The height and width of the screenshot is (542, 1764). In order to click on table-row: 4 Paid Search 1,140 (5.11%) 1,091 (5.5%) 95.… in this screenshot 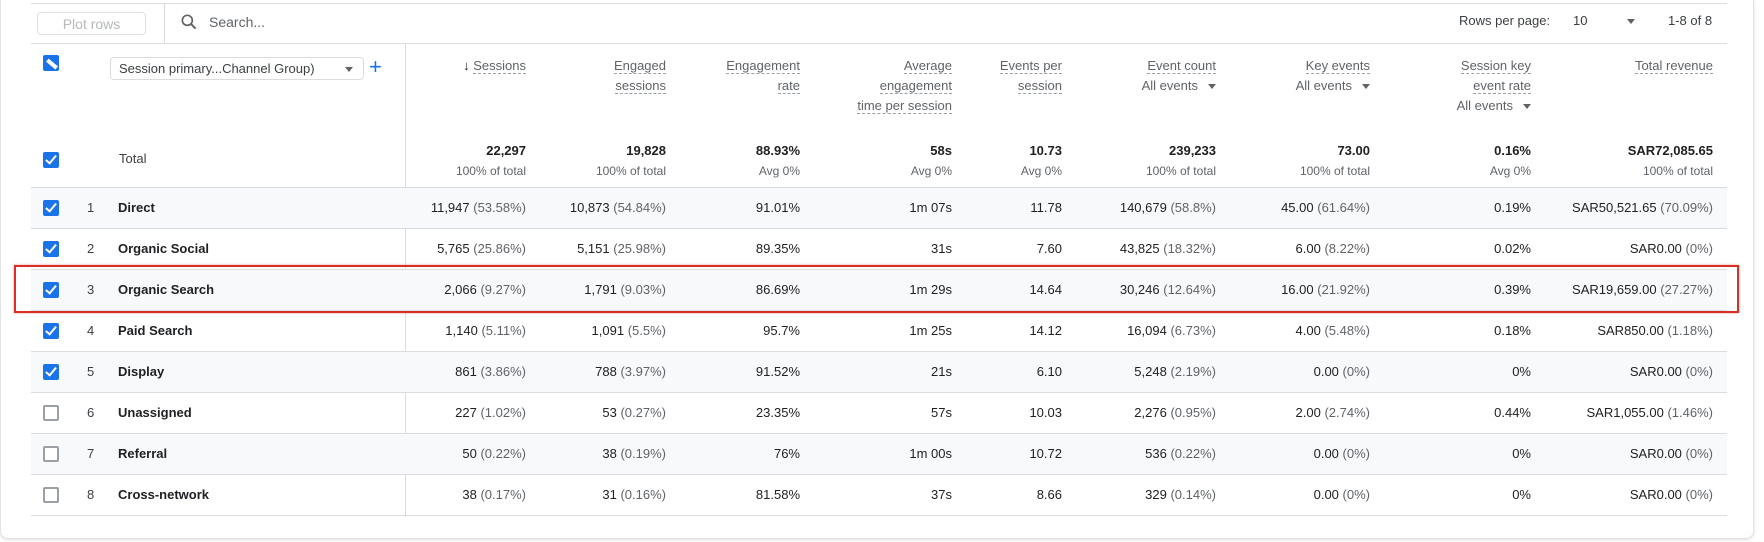, I will do `click(879, 331)`.